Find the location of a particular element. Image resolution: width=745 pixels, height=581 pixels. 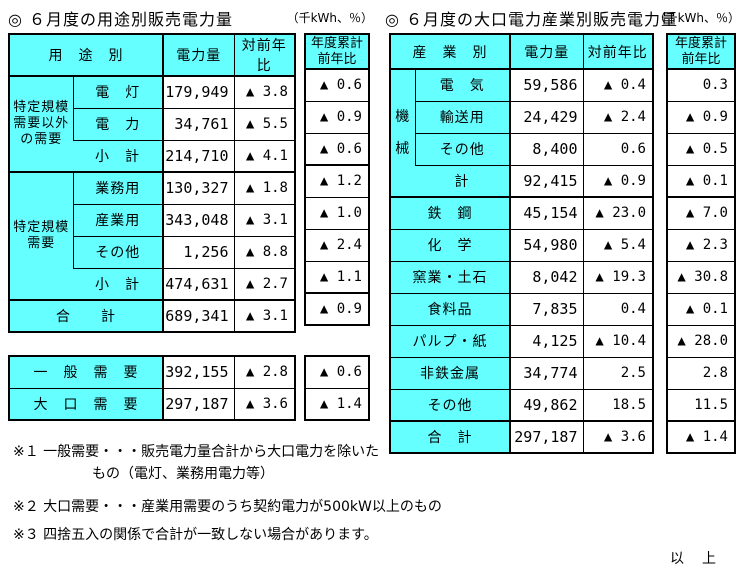

row-label-cell: 電 灯 is located at coordinates (118, 92).